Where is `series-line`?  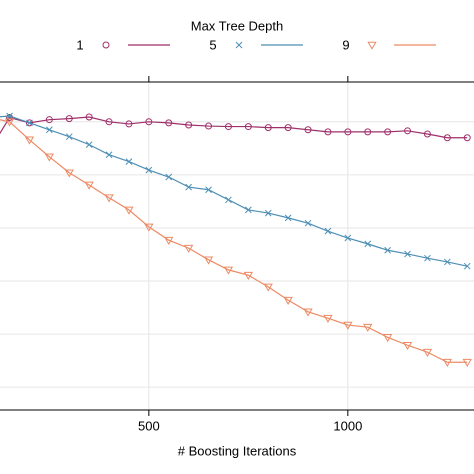 series-line is located at coordinates (234, 127).